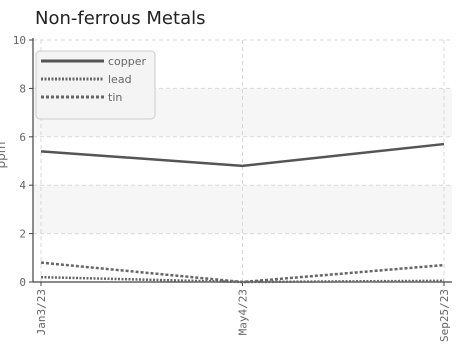 The width and height of the screenshot is (458, 349). I want to click on x-tick-label: May4/23, so click(243, 312).